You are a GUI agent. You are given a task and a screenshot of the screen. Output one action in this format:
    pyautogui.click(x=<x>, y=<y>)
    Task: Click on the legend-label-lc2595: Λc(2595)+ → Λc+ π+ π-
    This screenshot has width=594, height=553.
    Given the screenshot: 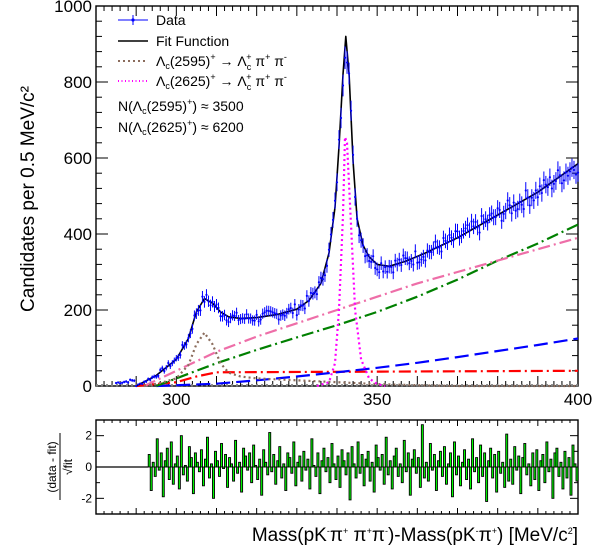 What is the action you would take?
    pyautogui.click(x=221, y=62)
    